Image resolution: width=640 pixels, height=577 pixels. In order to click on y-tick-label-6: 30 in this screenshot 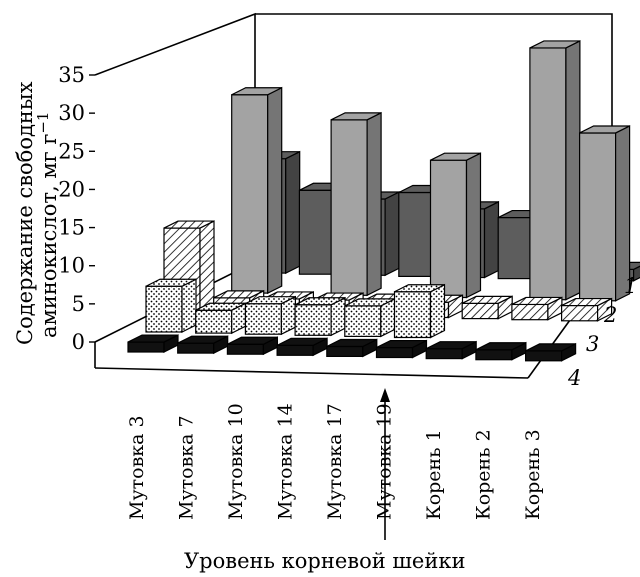, I will do `click(71, 113)`.